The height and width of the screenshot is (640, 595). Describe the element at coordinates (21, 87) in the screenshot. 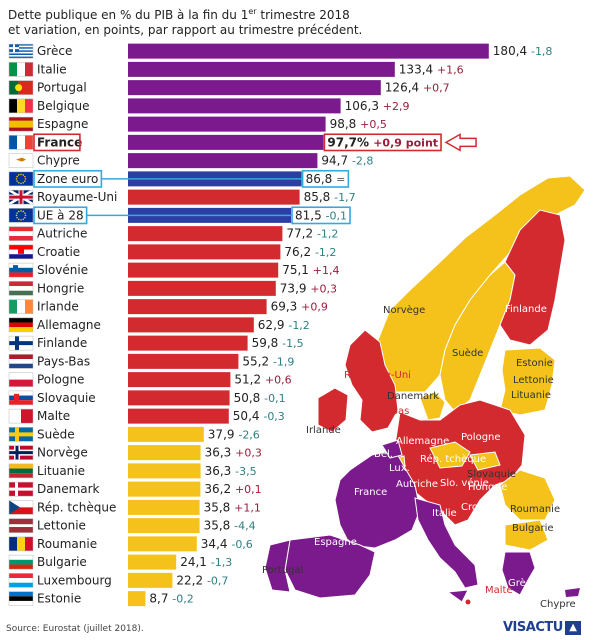

I see `flag-pt-icon` at that location.